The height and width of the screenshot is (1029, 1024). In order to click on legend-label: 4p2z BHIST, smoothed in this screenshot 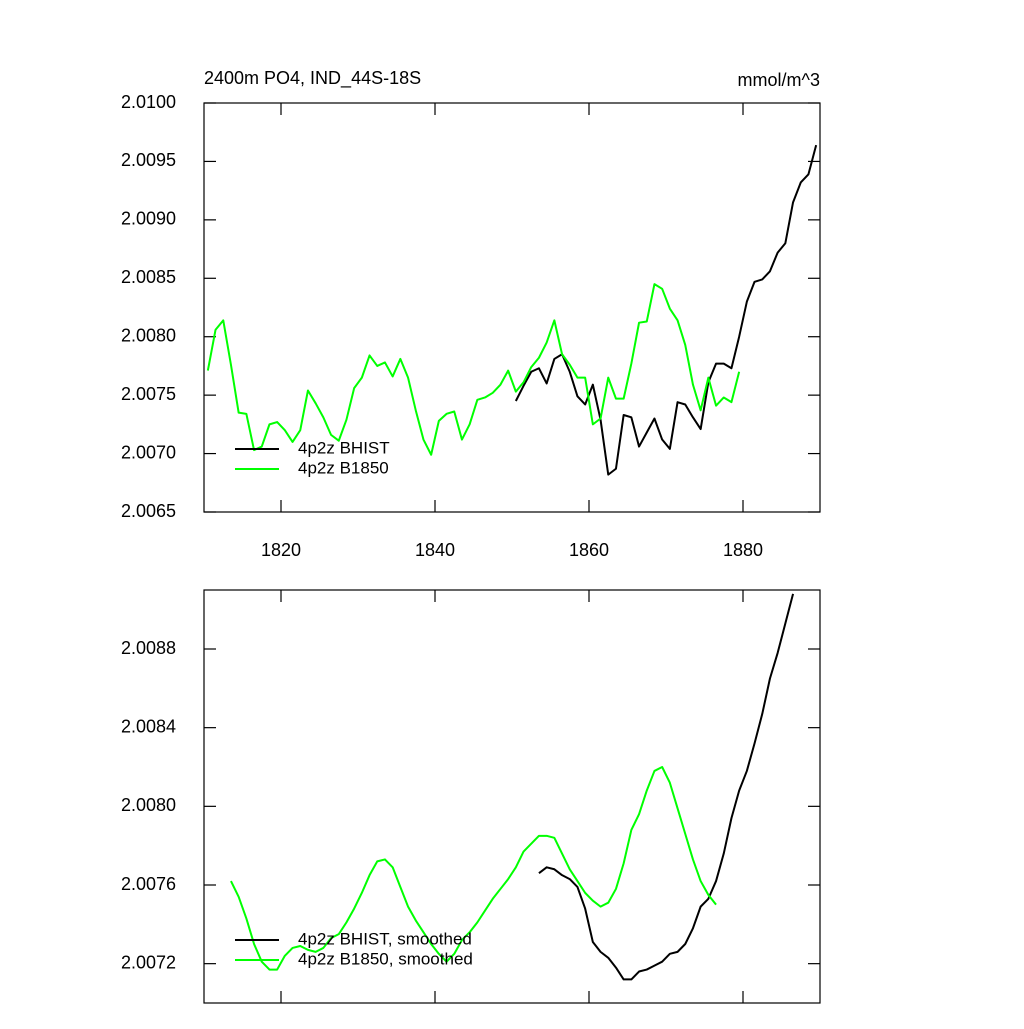, I will do `click(385, 938)`.